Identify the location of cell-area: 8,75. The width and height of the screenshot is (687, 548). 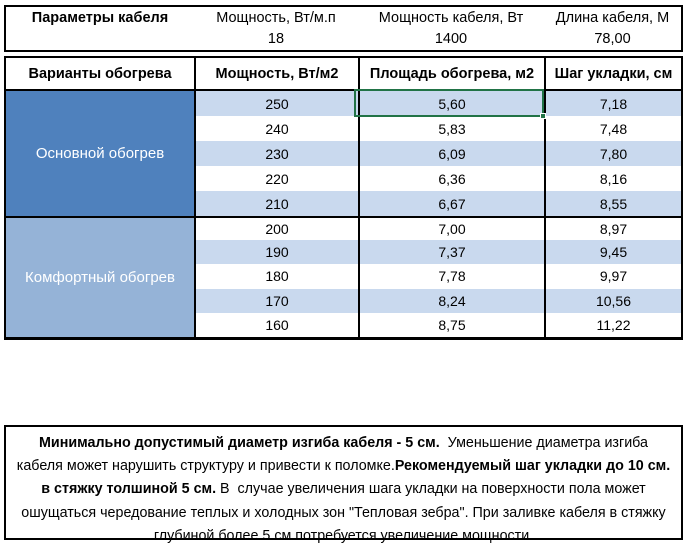
(451, 324).